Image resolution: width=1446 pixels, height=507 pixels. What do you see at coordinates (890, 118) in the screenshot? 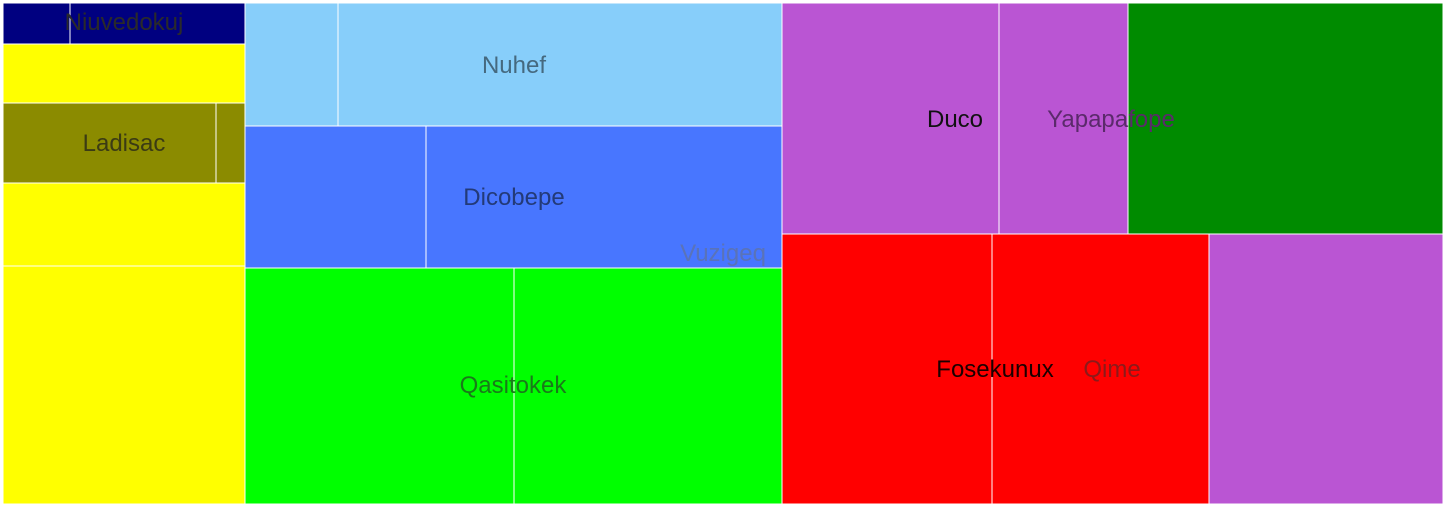
I see `tile-duco` at bounding box center [890, 118].